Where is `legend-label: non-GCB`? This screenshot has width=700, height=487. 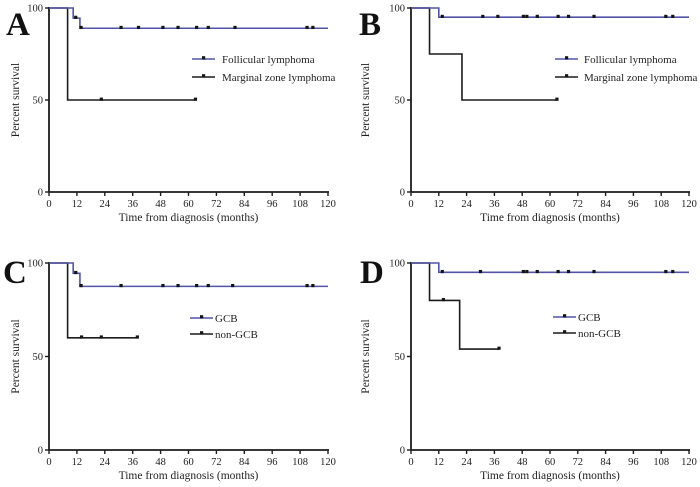
legend-label: non-GCB is located at coordinates (599, 334).